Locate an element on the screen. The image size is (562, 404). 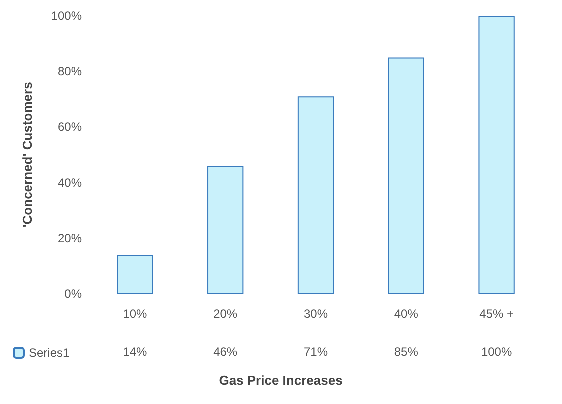
x-tick-label: 40% is located at coordinates (406, 314).